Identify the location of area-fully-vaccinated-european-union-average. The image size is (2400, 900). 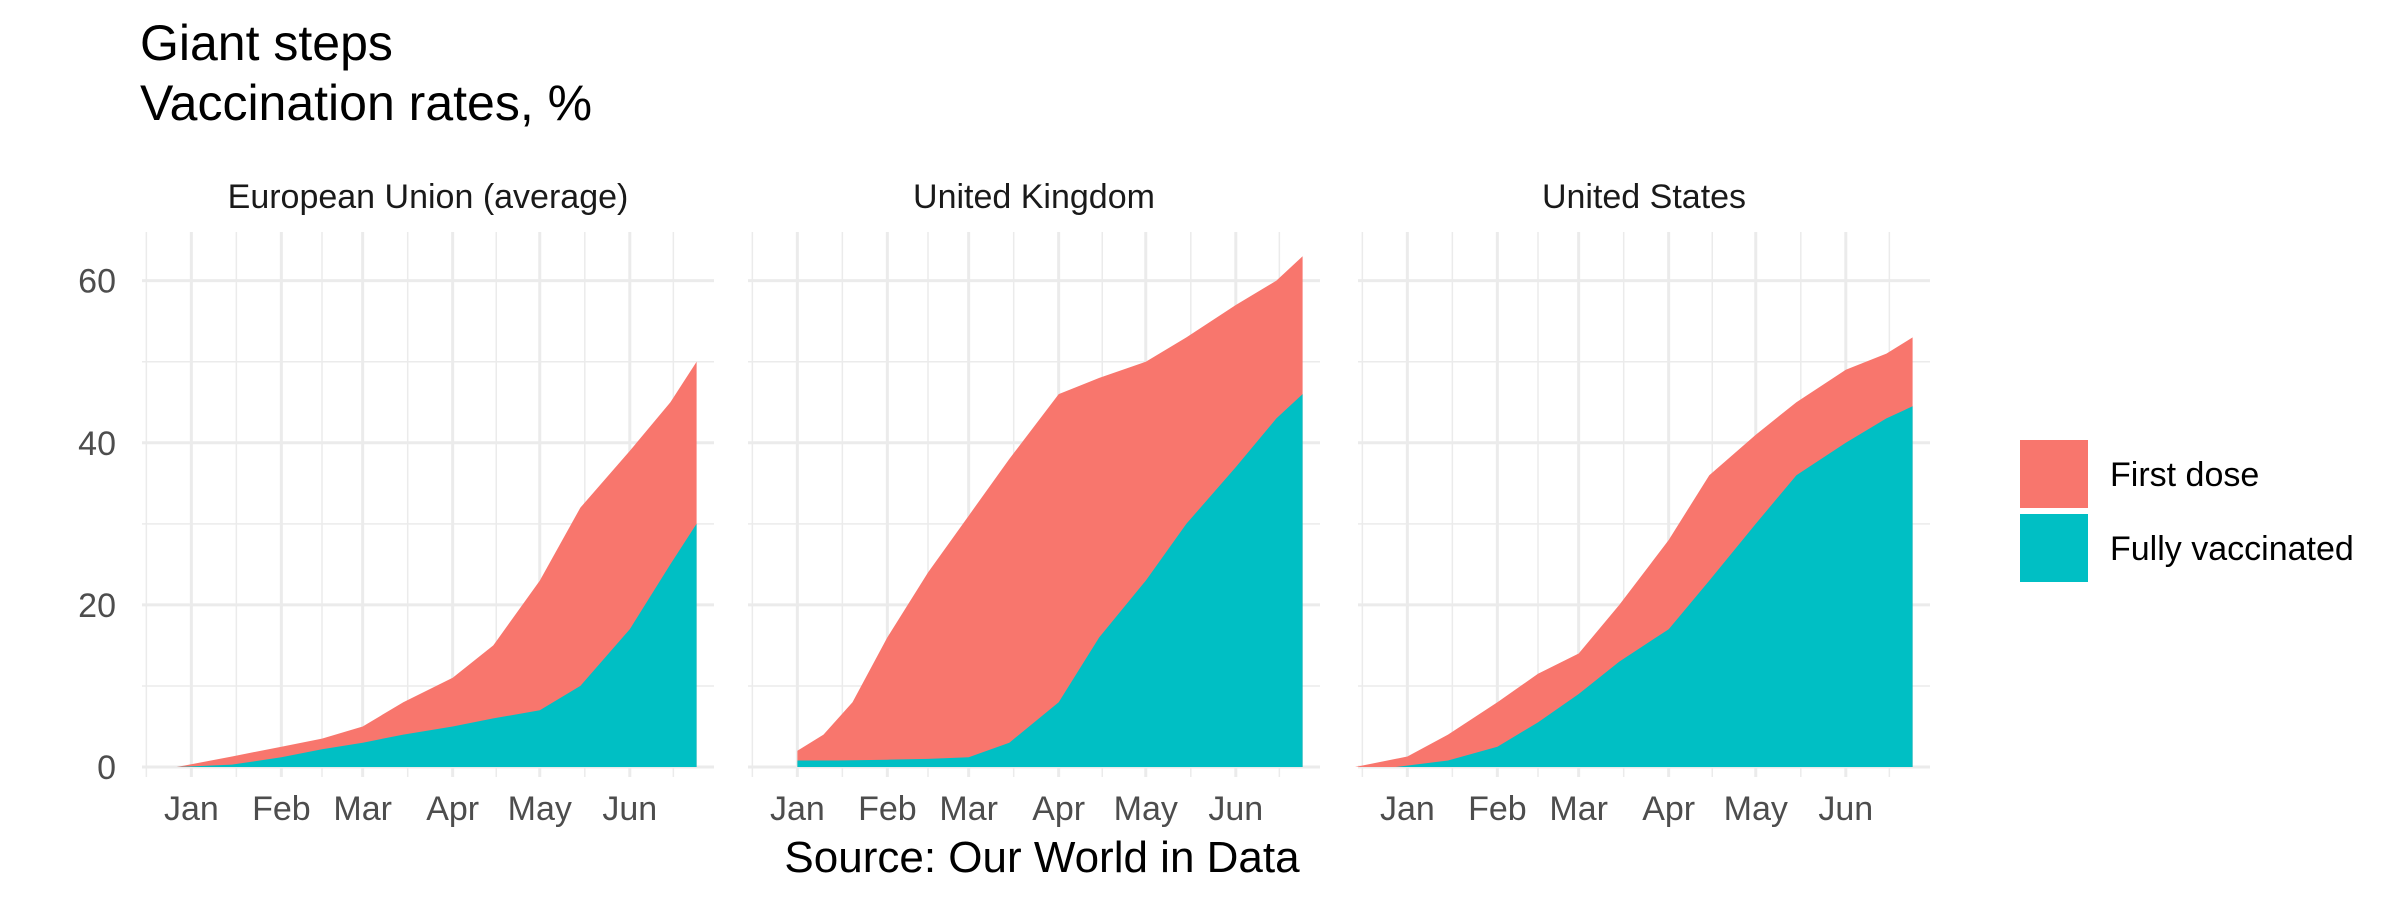
(436, 645).